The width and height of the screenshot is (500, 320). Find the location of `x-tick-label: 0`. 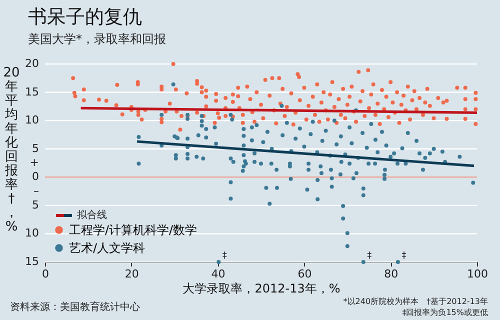

x-tick-label: 0 is located at coordinates (45, 274).